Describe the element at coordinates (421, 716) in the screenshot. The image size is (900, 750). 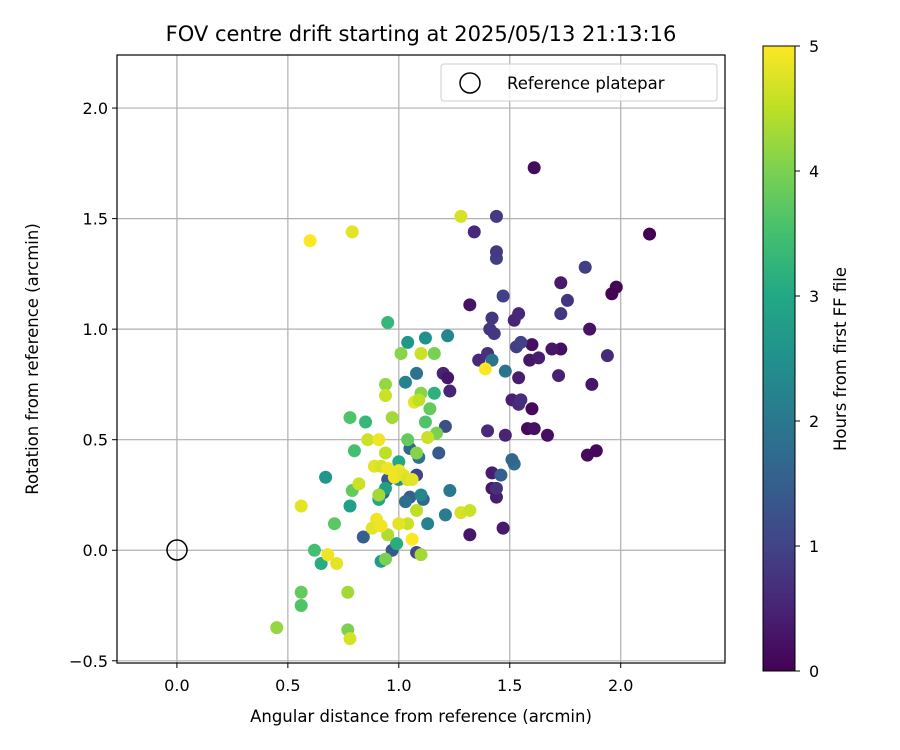
I see `x-axis-label: Angular distance from reference (arcmin)` at that location.